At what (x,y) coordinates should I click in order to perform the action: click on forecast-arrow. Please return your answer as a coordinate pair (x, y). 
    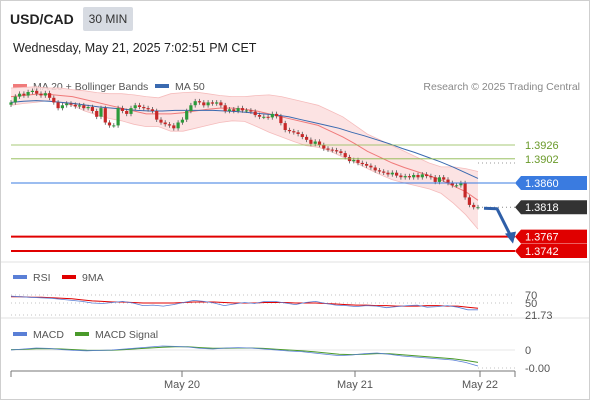
    Looking at the image, I should click on (498, 222).